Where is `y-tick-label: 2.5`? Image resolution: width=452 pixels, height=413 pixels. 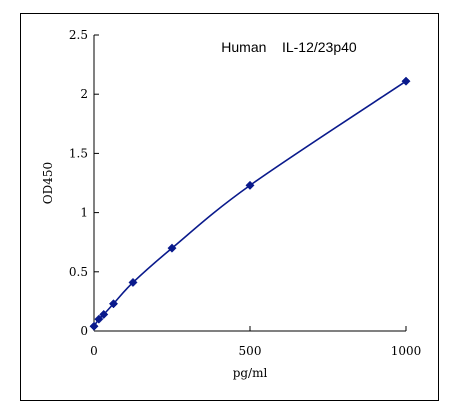
y-tick-label: 2.5 is located at coordinates (78, 35).